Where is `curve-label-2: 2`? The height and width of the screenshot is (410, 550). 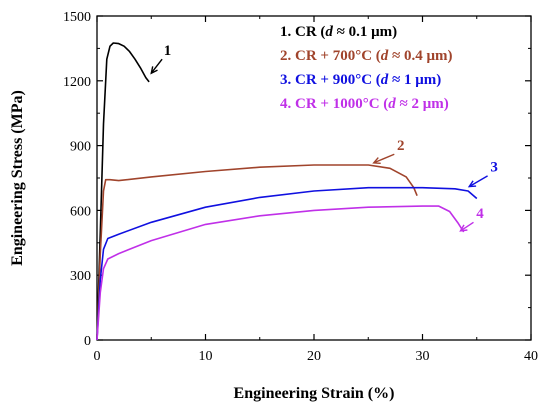
curve-label-2: 2 is located at coordinates (401, 146).